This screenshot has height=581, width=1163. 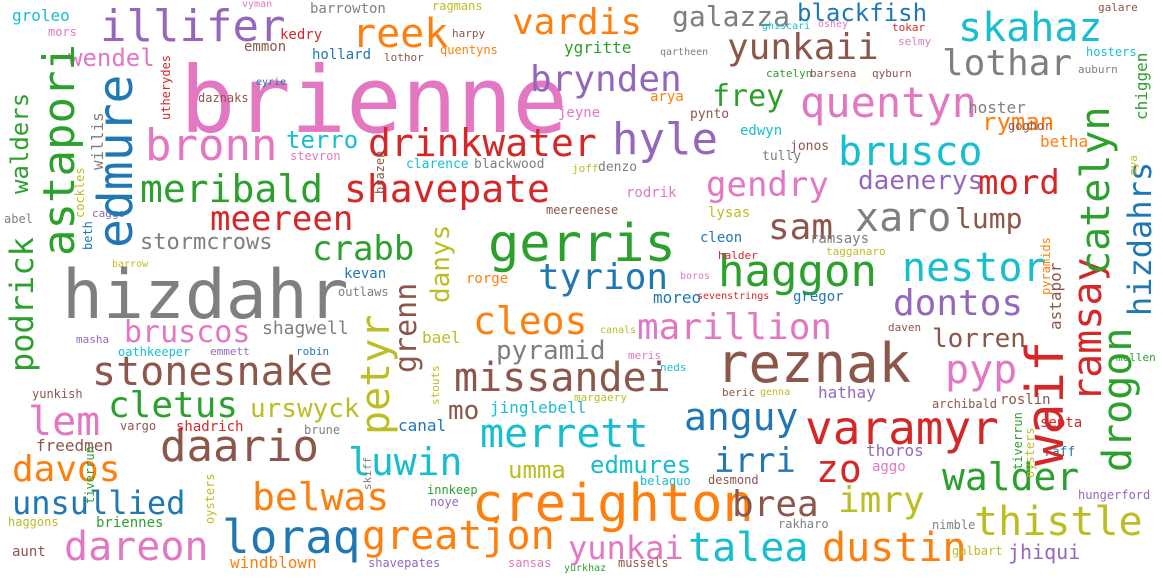 What do you see at coordinates (839, 469) in the screenshot?
I see `word-zo: zo` at bounding box center [839, 469].